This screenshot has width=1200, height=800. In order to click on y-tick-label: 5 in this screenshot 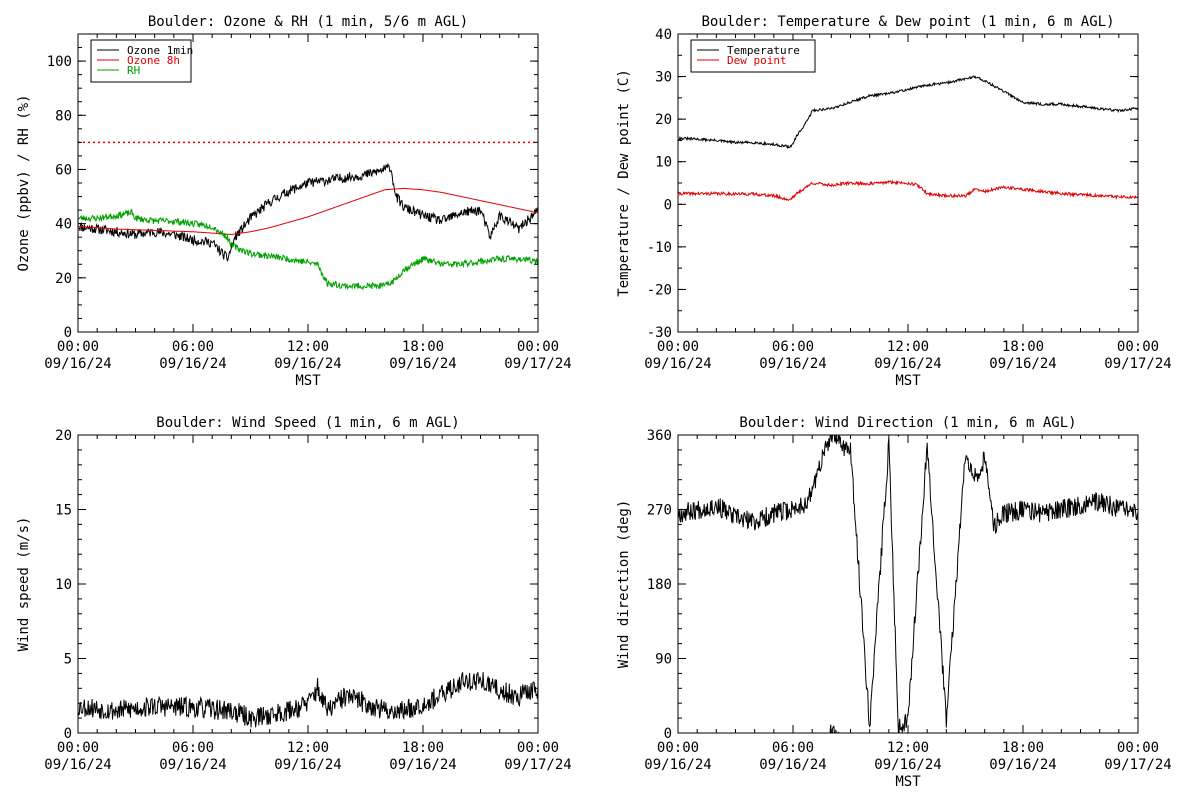, I will do `click(68, 660)`.